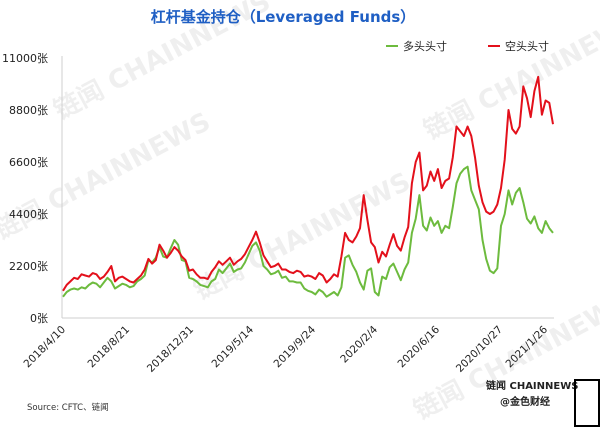 The width and height of the screenshot is (600, 427). I want to click on legend-label-short: 空头头寸, so click(527, 46).